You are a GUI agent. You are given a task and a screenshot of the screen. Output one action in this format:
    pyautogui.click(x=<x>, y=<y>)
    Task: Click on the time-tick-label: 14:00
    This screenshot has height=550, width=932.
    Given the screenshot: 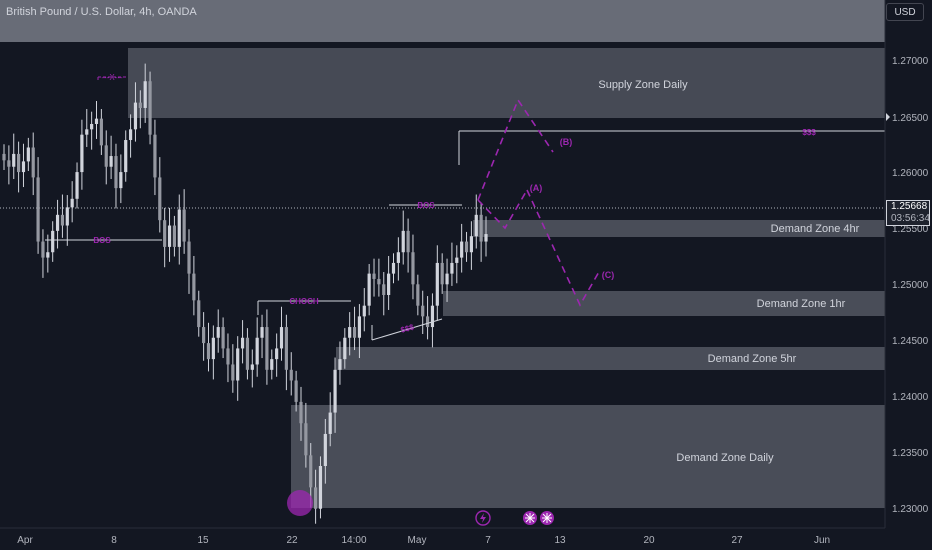 What is the action you would take?
    pyautogui.click(x=353, y=540)
    